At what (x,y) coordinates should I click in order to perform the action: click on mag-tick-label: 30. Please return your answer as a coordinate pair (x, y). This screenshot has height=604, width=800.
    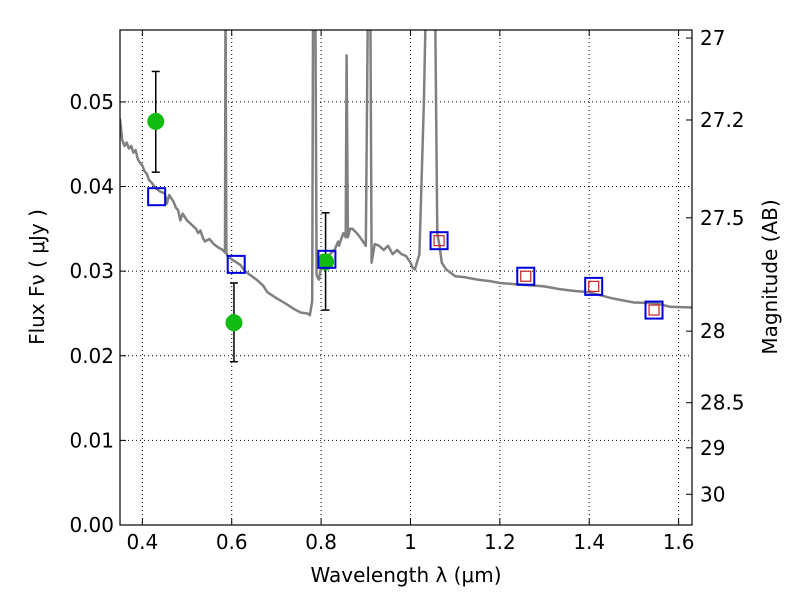
    Looking at the image, I should click on (712, 494).